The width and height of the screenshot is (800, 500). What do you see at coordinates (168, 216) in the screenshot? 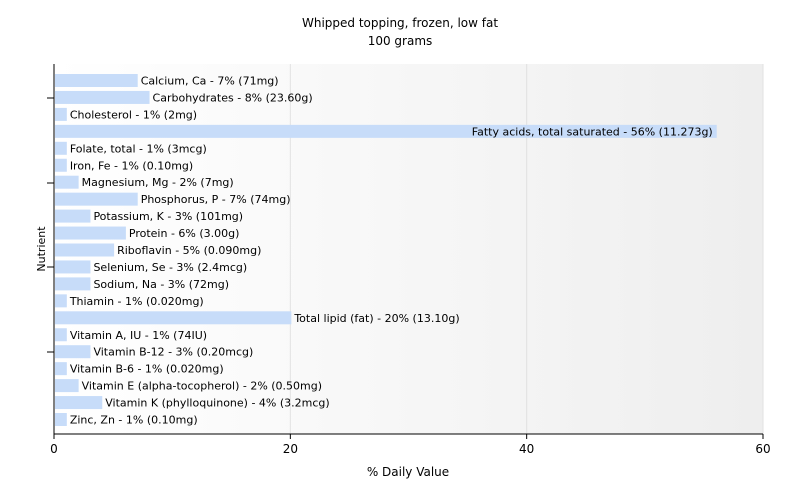
I see `bar-label: Potassium, K - 3% (101mg)` at bounding box center [168, 216].